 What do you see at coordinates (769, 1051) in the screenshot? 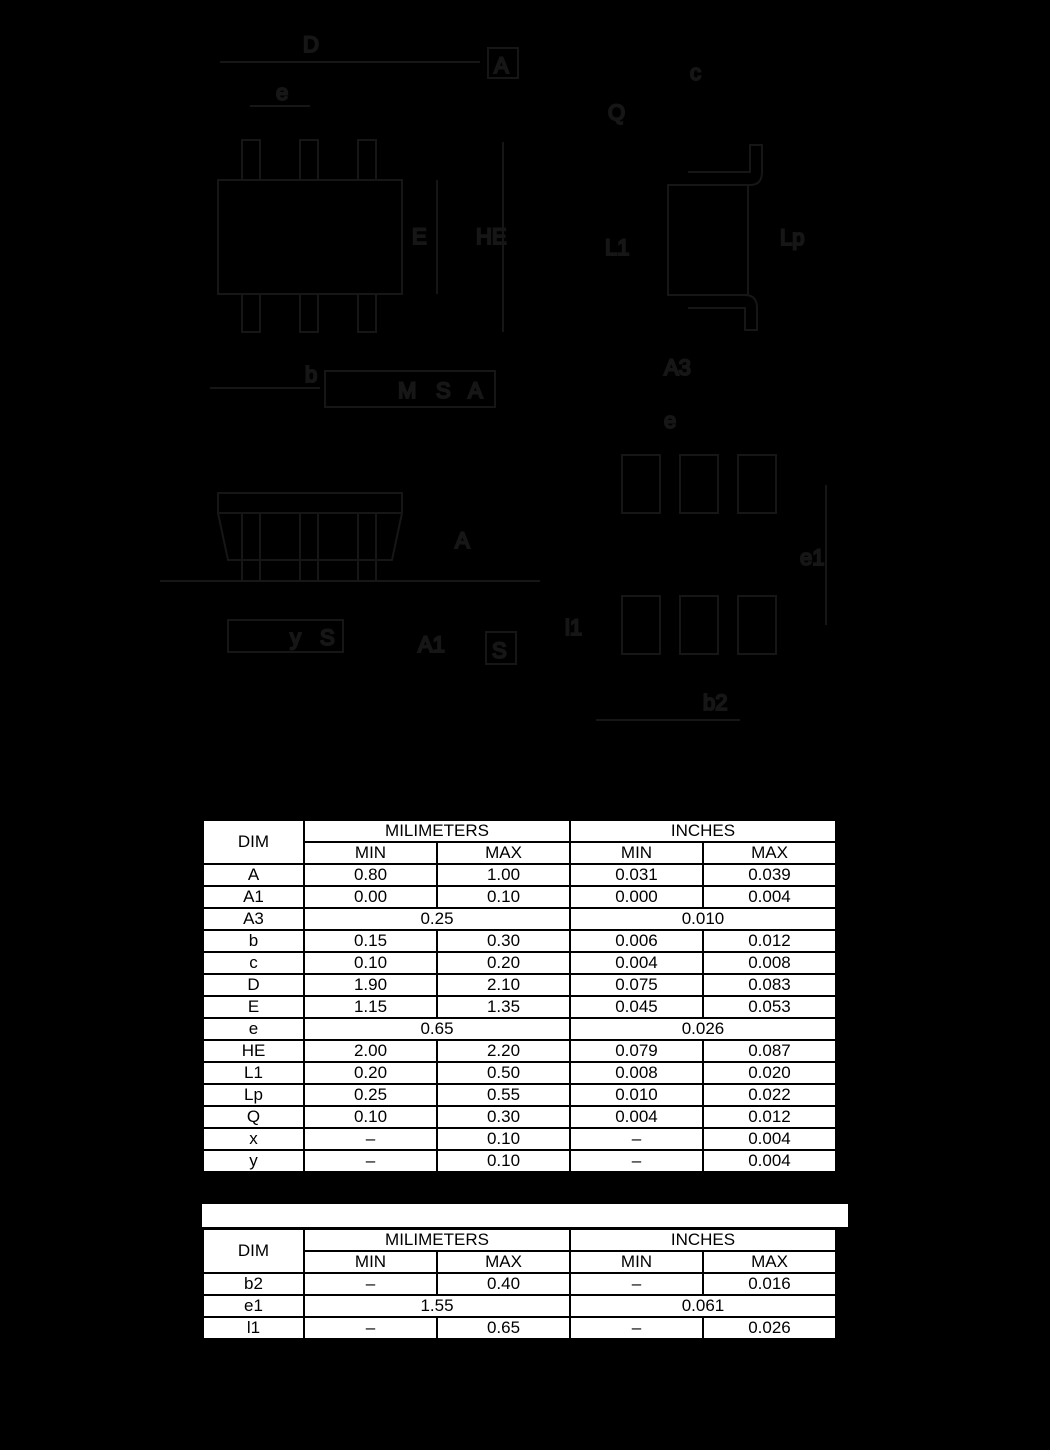
I see `in-max-cell: 0.087` at bounding box center [769, 1051].